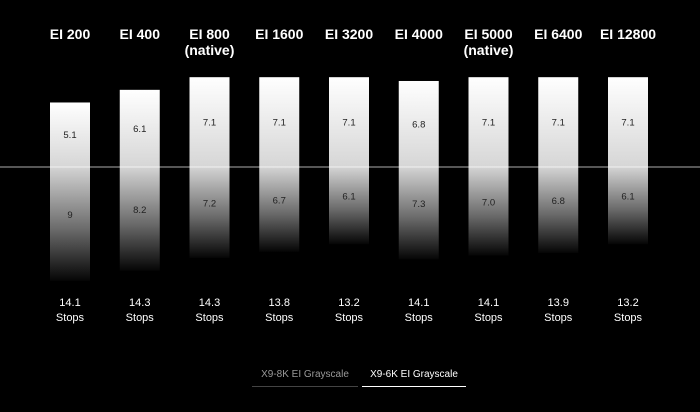 This screenshot has width=700, height=412. Describe the element at coordinates (279, 200) in the screenshot. I see `value-label-below: 6.7` at that location.